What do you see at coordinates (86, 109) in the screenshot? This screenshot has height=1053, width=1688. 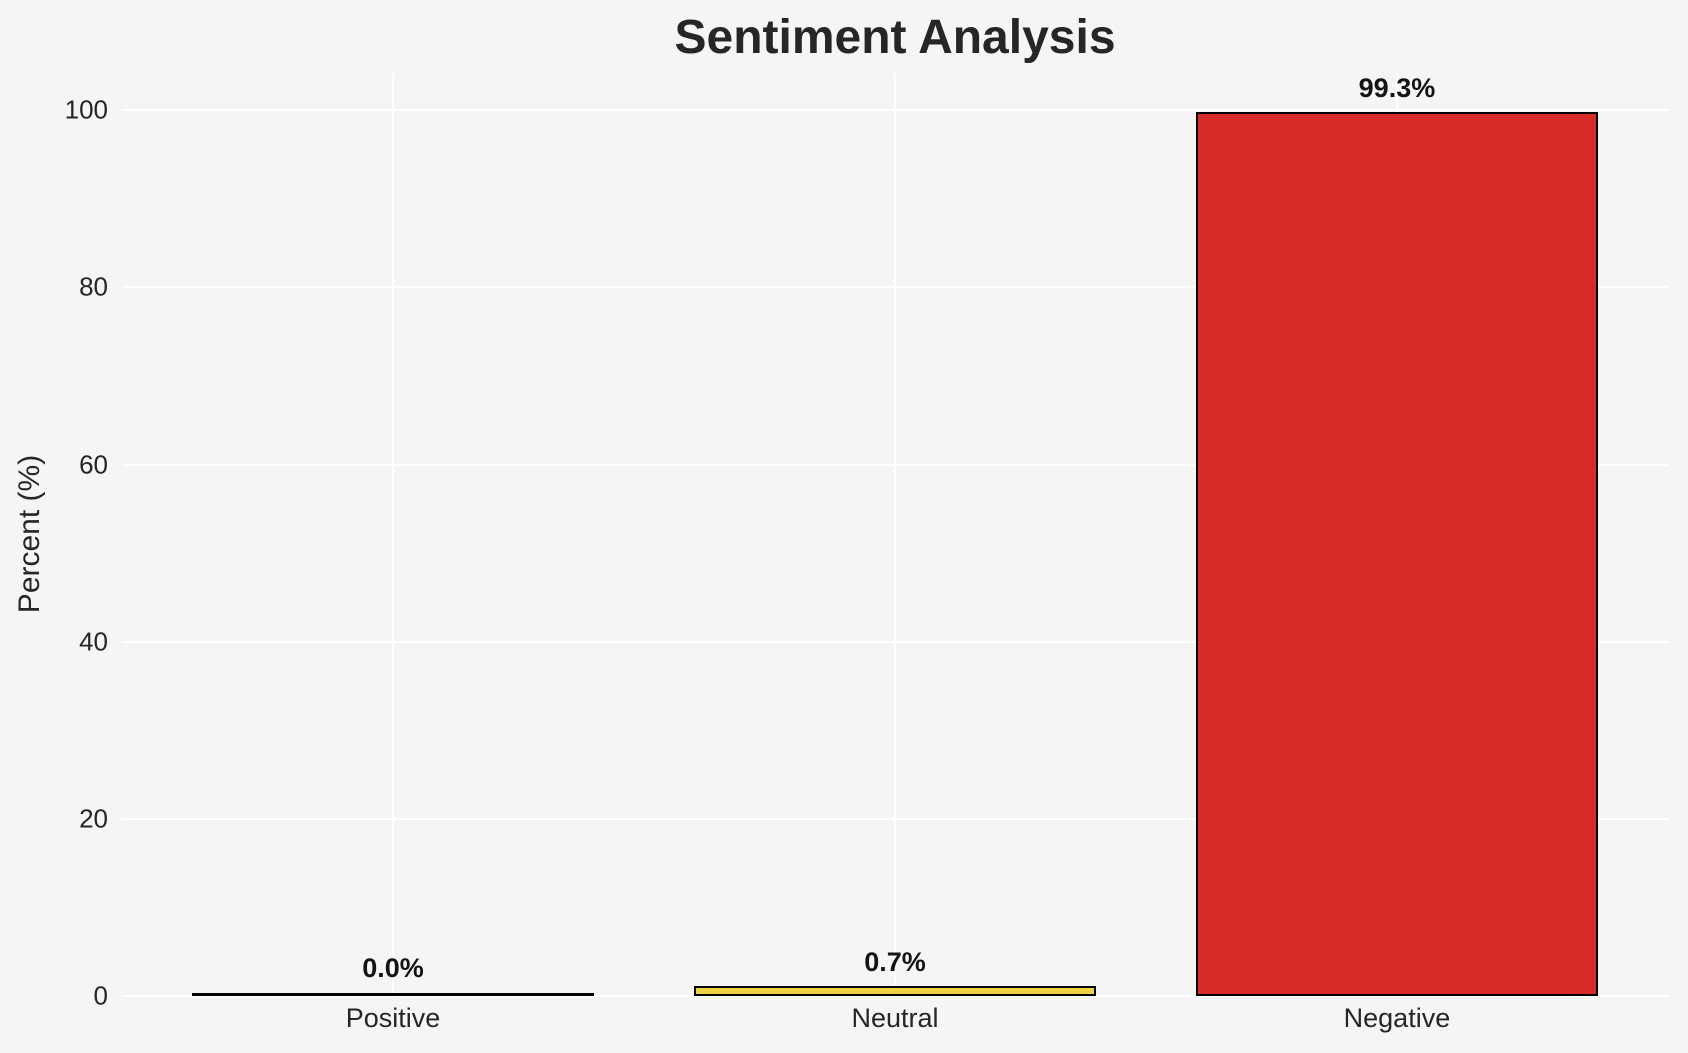 I see `y-tick-label-100: 100` at bounding box center [86, 109].